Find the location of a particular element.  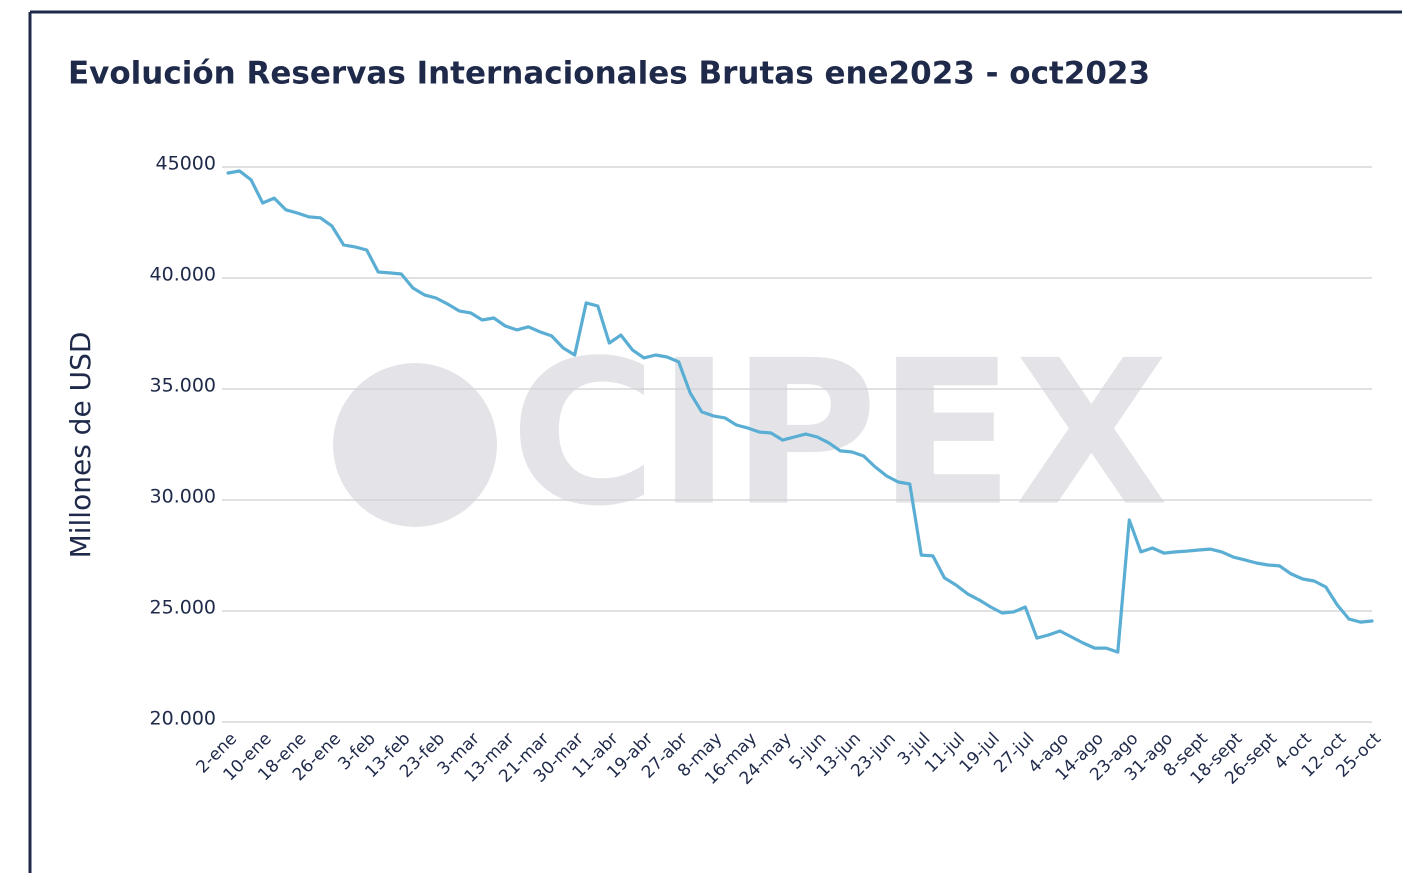

y-tick-label: 45000 is located at coordinates (186, 164).